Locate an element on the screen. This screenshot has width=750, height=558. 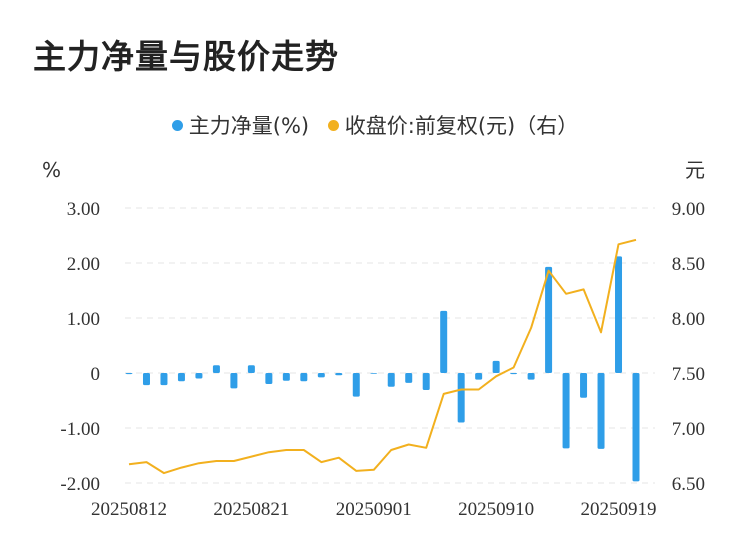
y-right-tick-label: 9.00 is located at coordinates (688, 209).